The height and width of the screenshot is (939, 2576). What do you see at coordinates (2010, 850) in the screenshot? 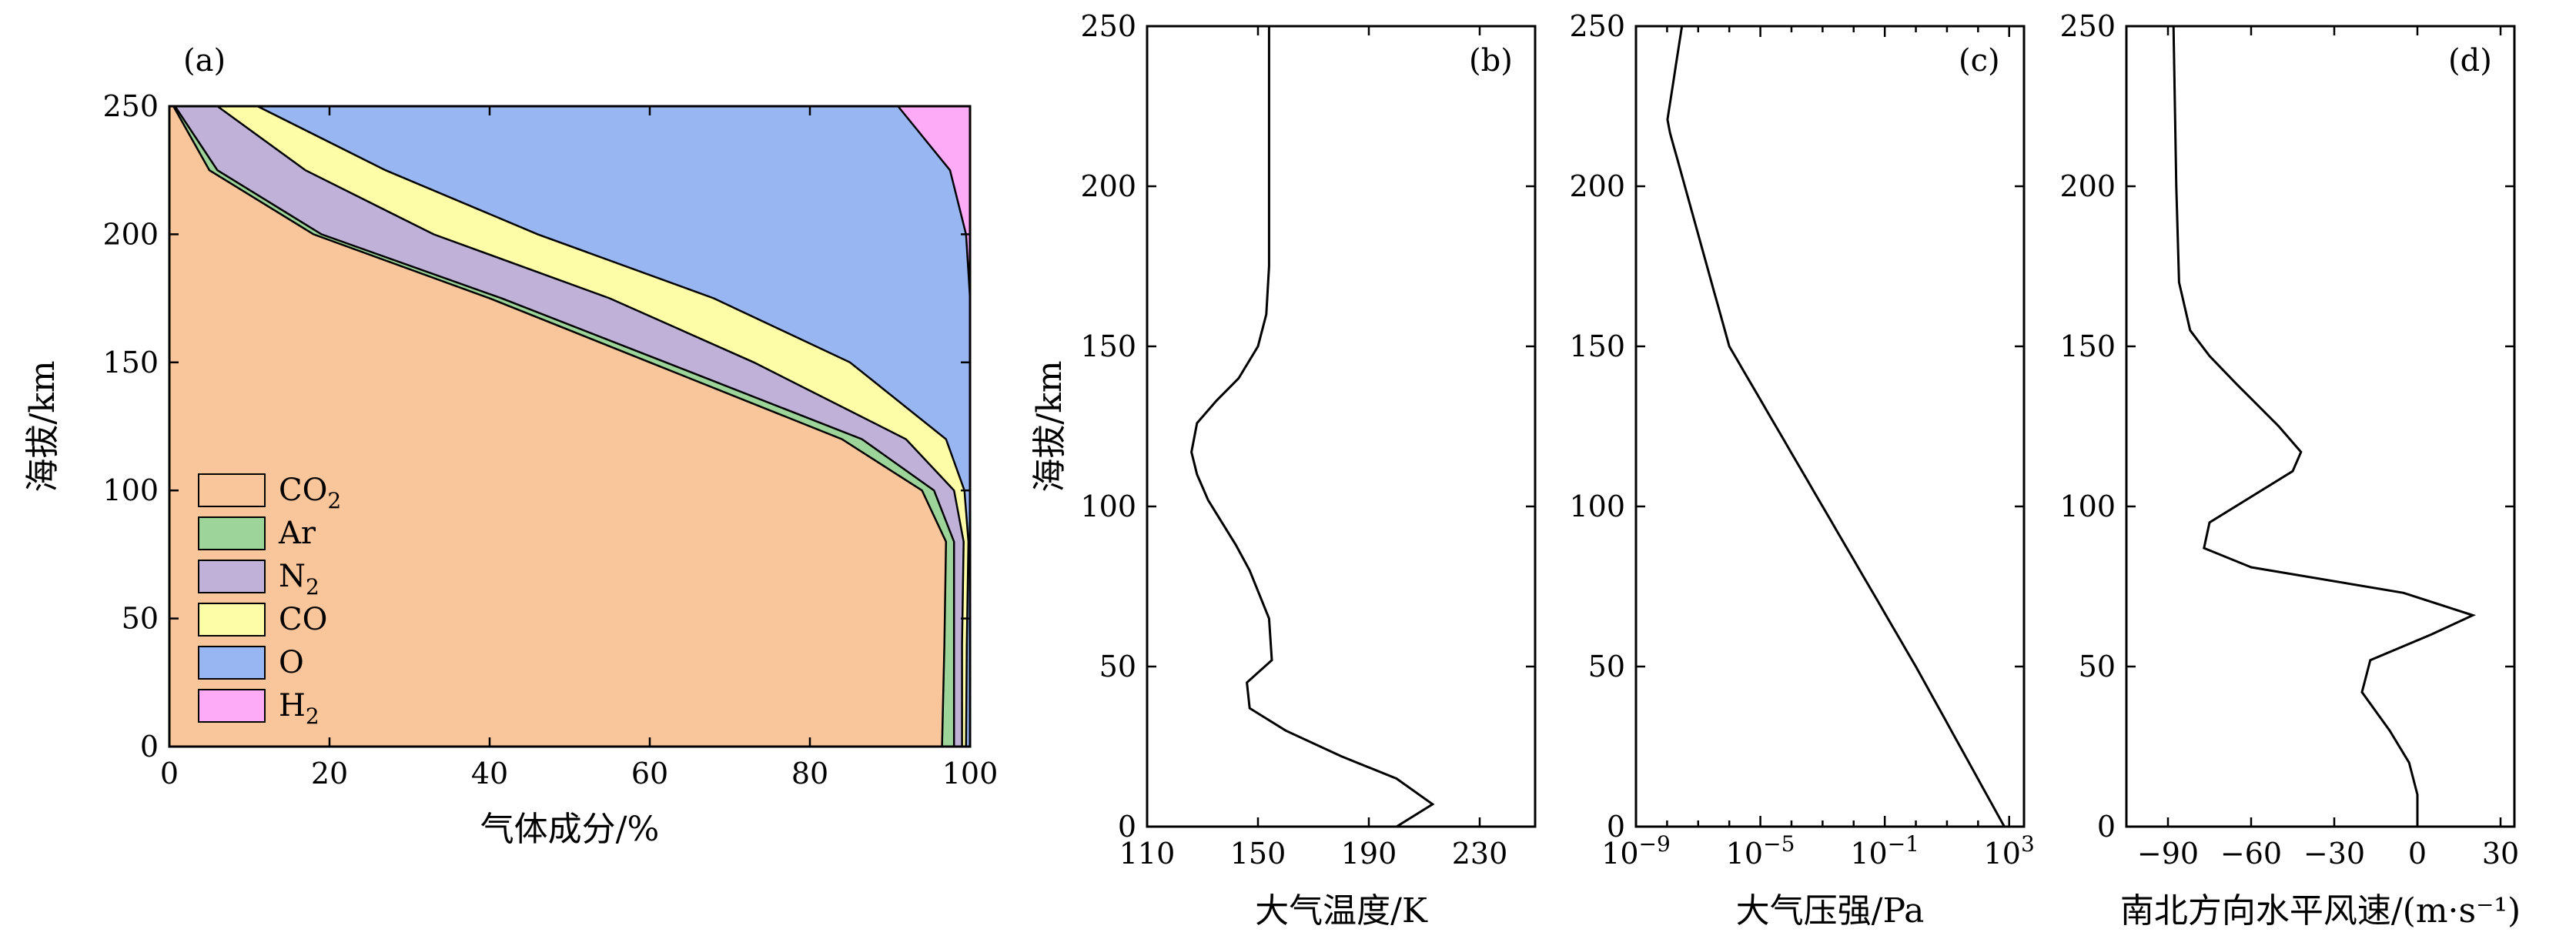
I see `c-x-tick-label: 10³` at bounding box center [2010, 850].